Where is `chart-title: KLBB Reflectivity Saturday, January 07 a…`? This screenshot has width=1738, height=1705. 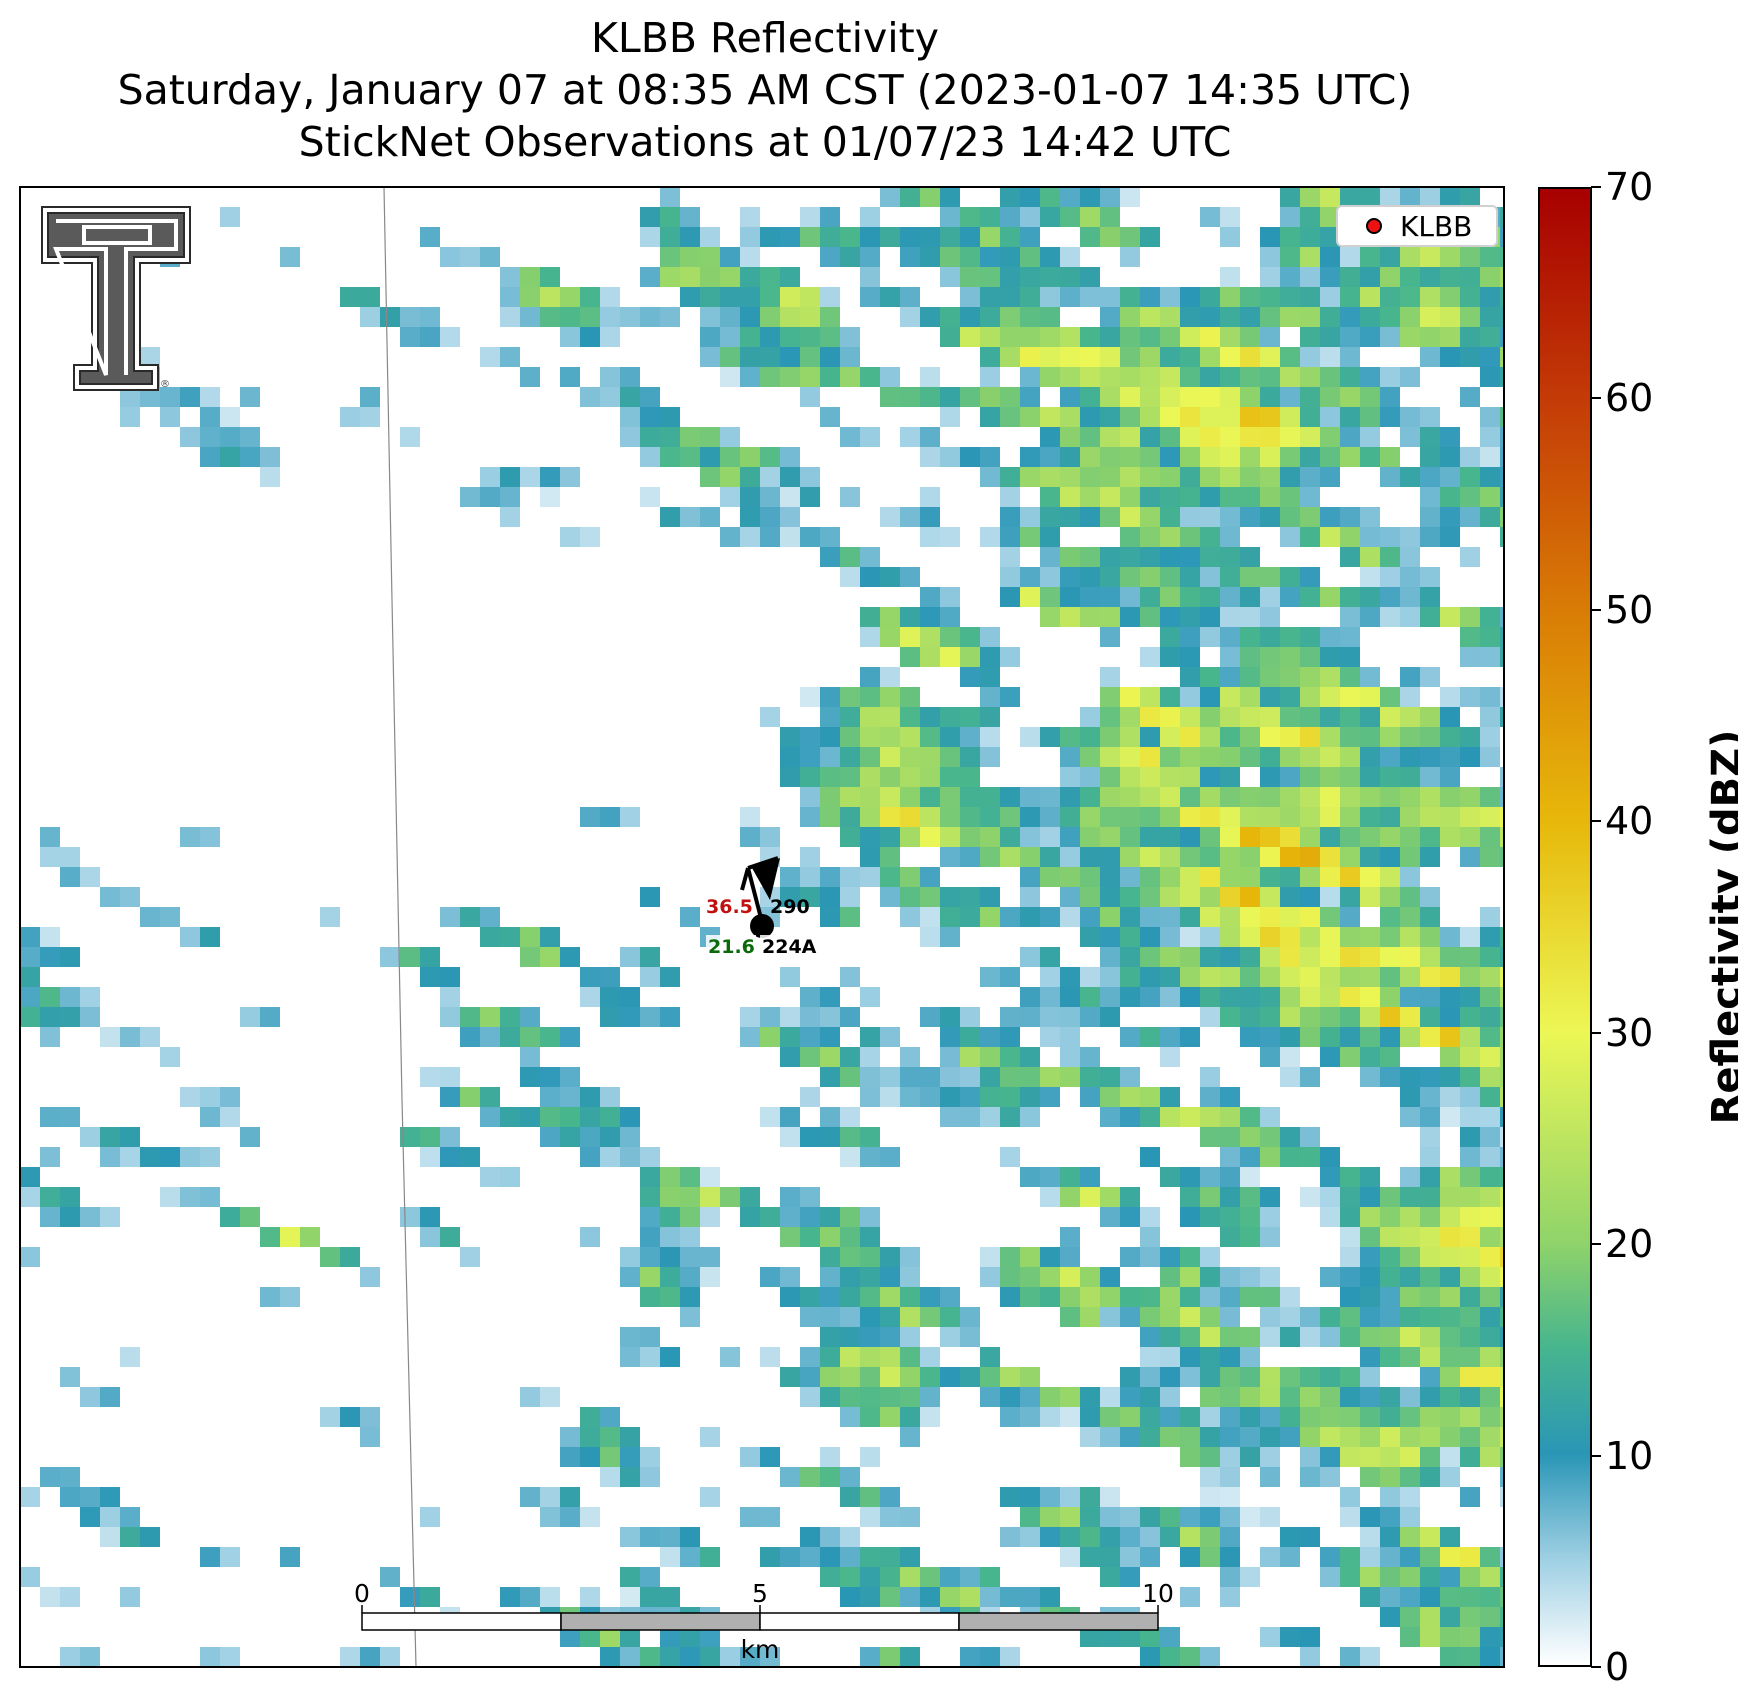
chart-title: KLBB Reflectivity Saturday, January 07 a… is located at coordinates (765, 90).